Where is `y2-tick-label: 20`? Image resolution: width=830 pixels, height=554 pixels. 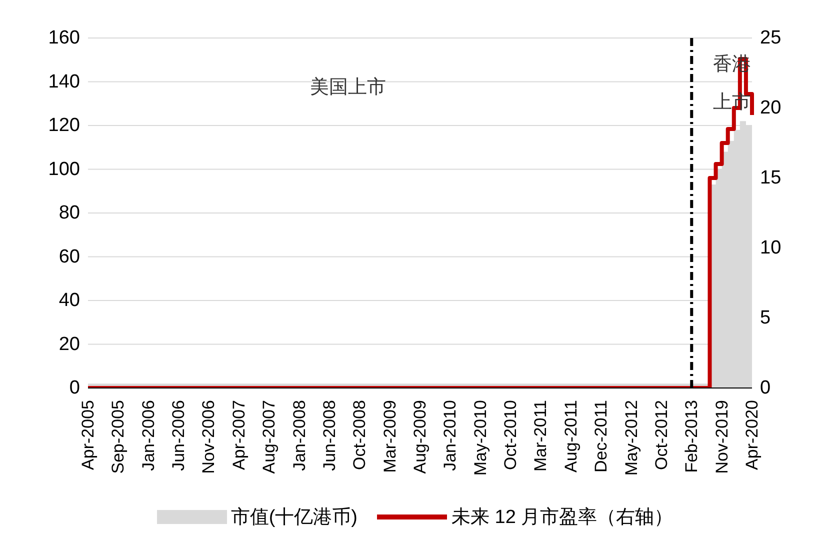
y2-tick-label: 20 is located at coordinates (771, 108).